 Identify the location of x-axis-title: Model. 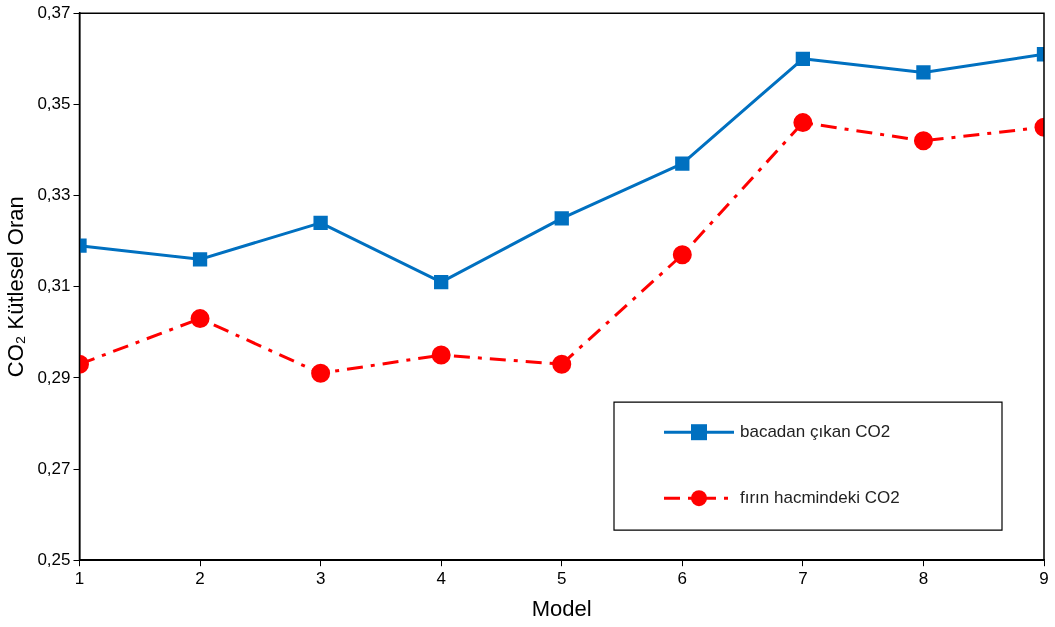
(561, 608).